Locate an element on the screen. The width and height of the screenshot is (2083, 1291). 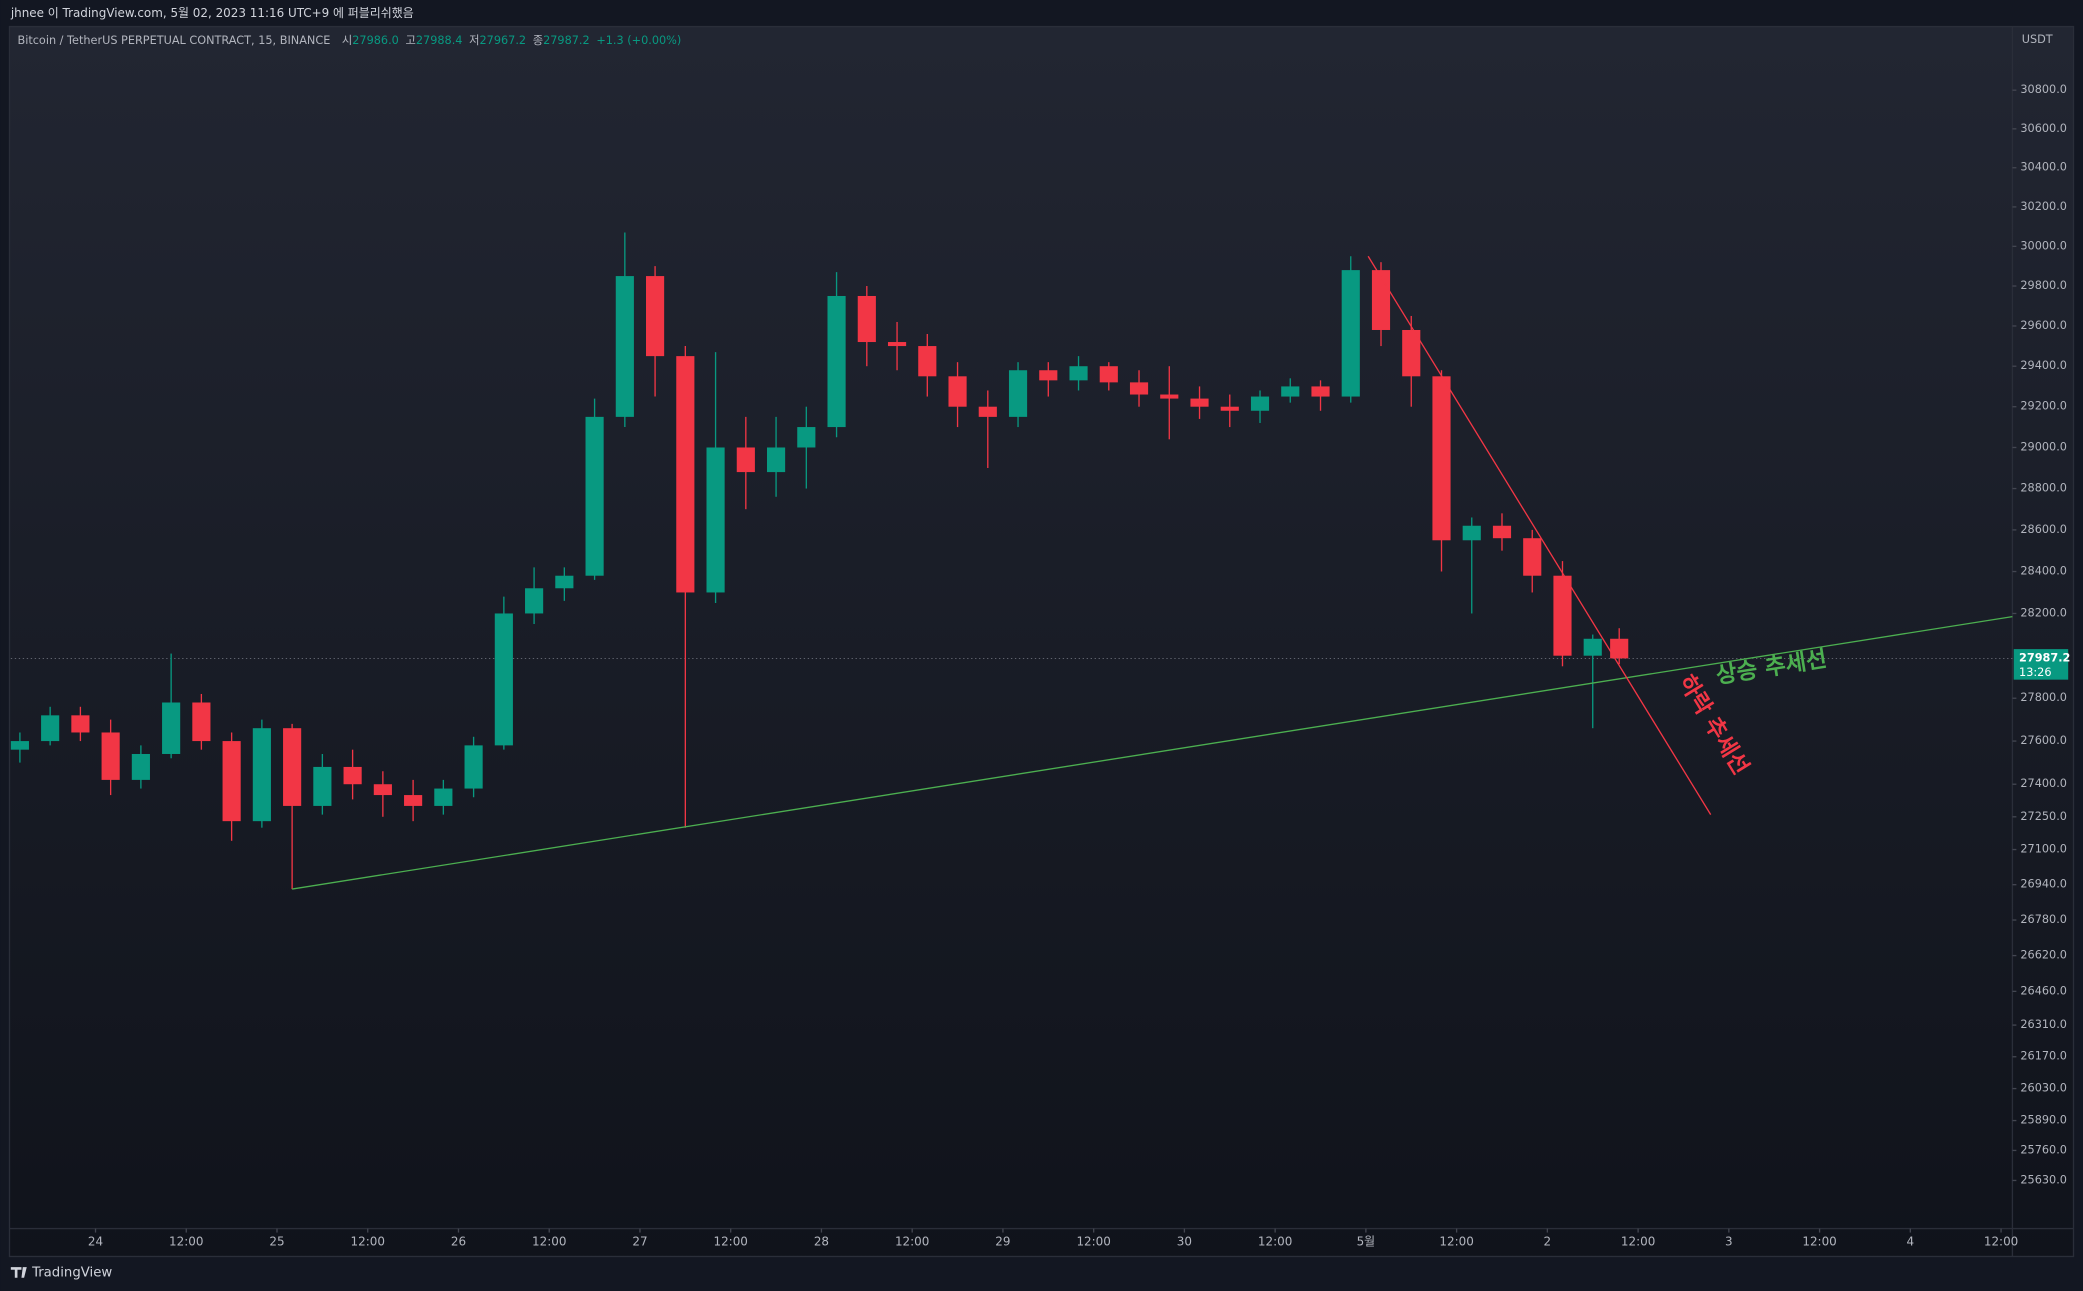
y-tick-label: 27800.0 is located at coordinates (2043, 697).